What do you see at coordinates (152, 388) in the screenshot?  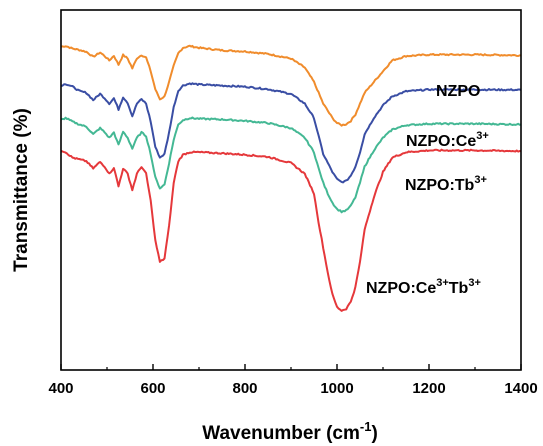 I see `x-tick-label: 600` at bounding box center [152, 388].